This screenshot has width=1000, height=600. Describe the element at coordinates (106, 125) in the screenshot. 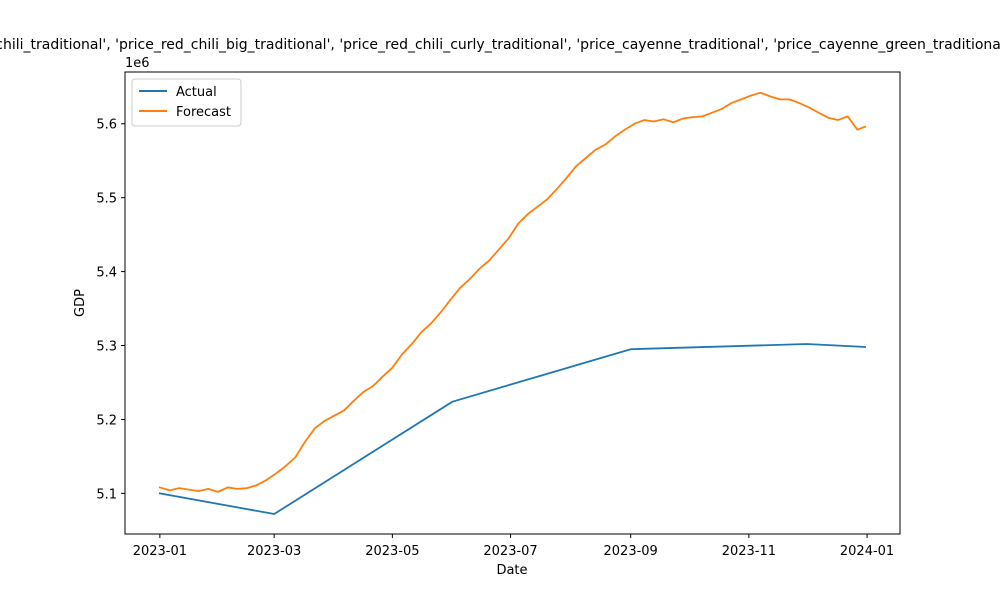

I see `y-tick-label: 5.6` at that location.